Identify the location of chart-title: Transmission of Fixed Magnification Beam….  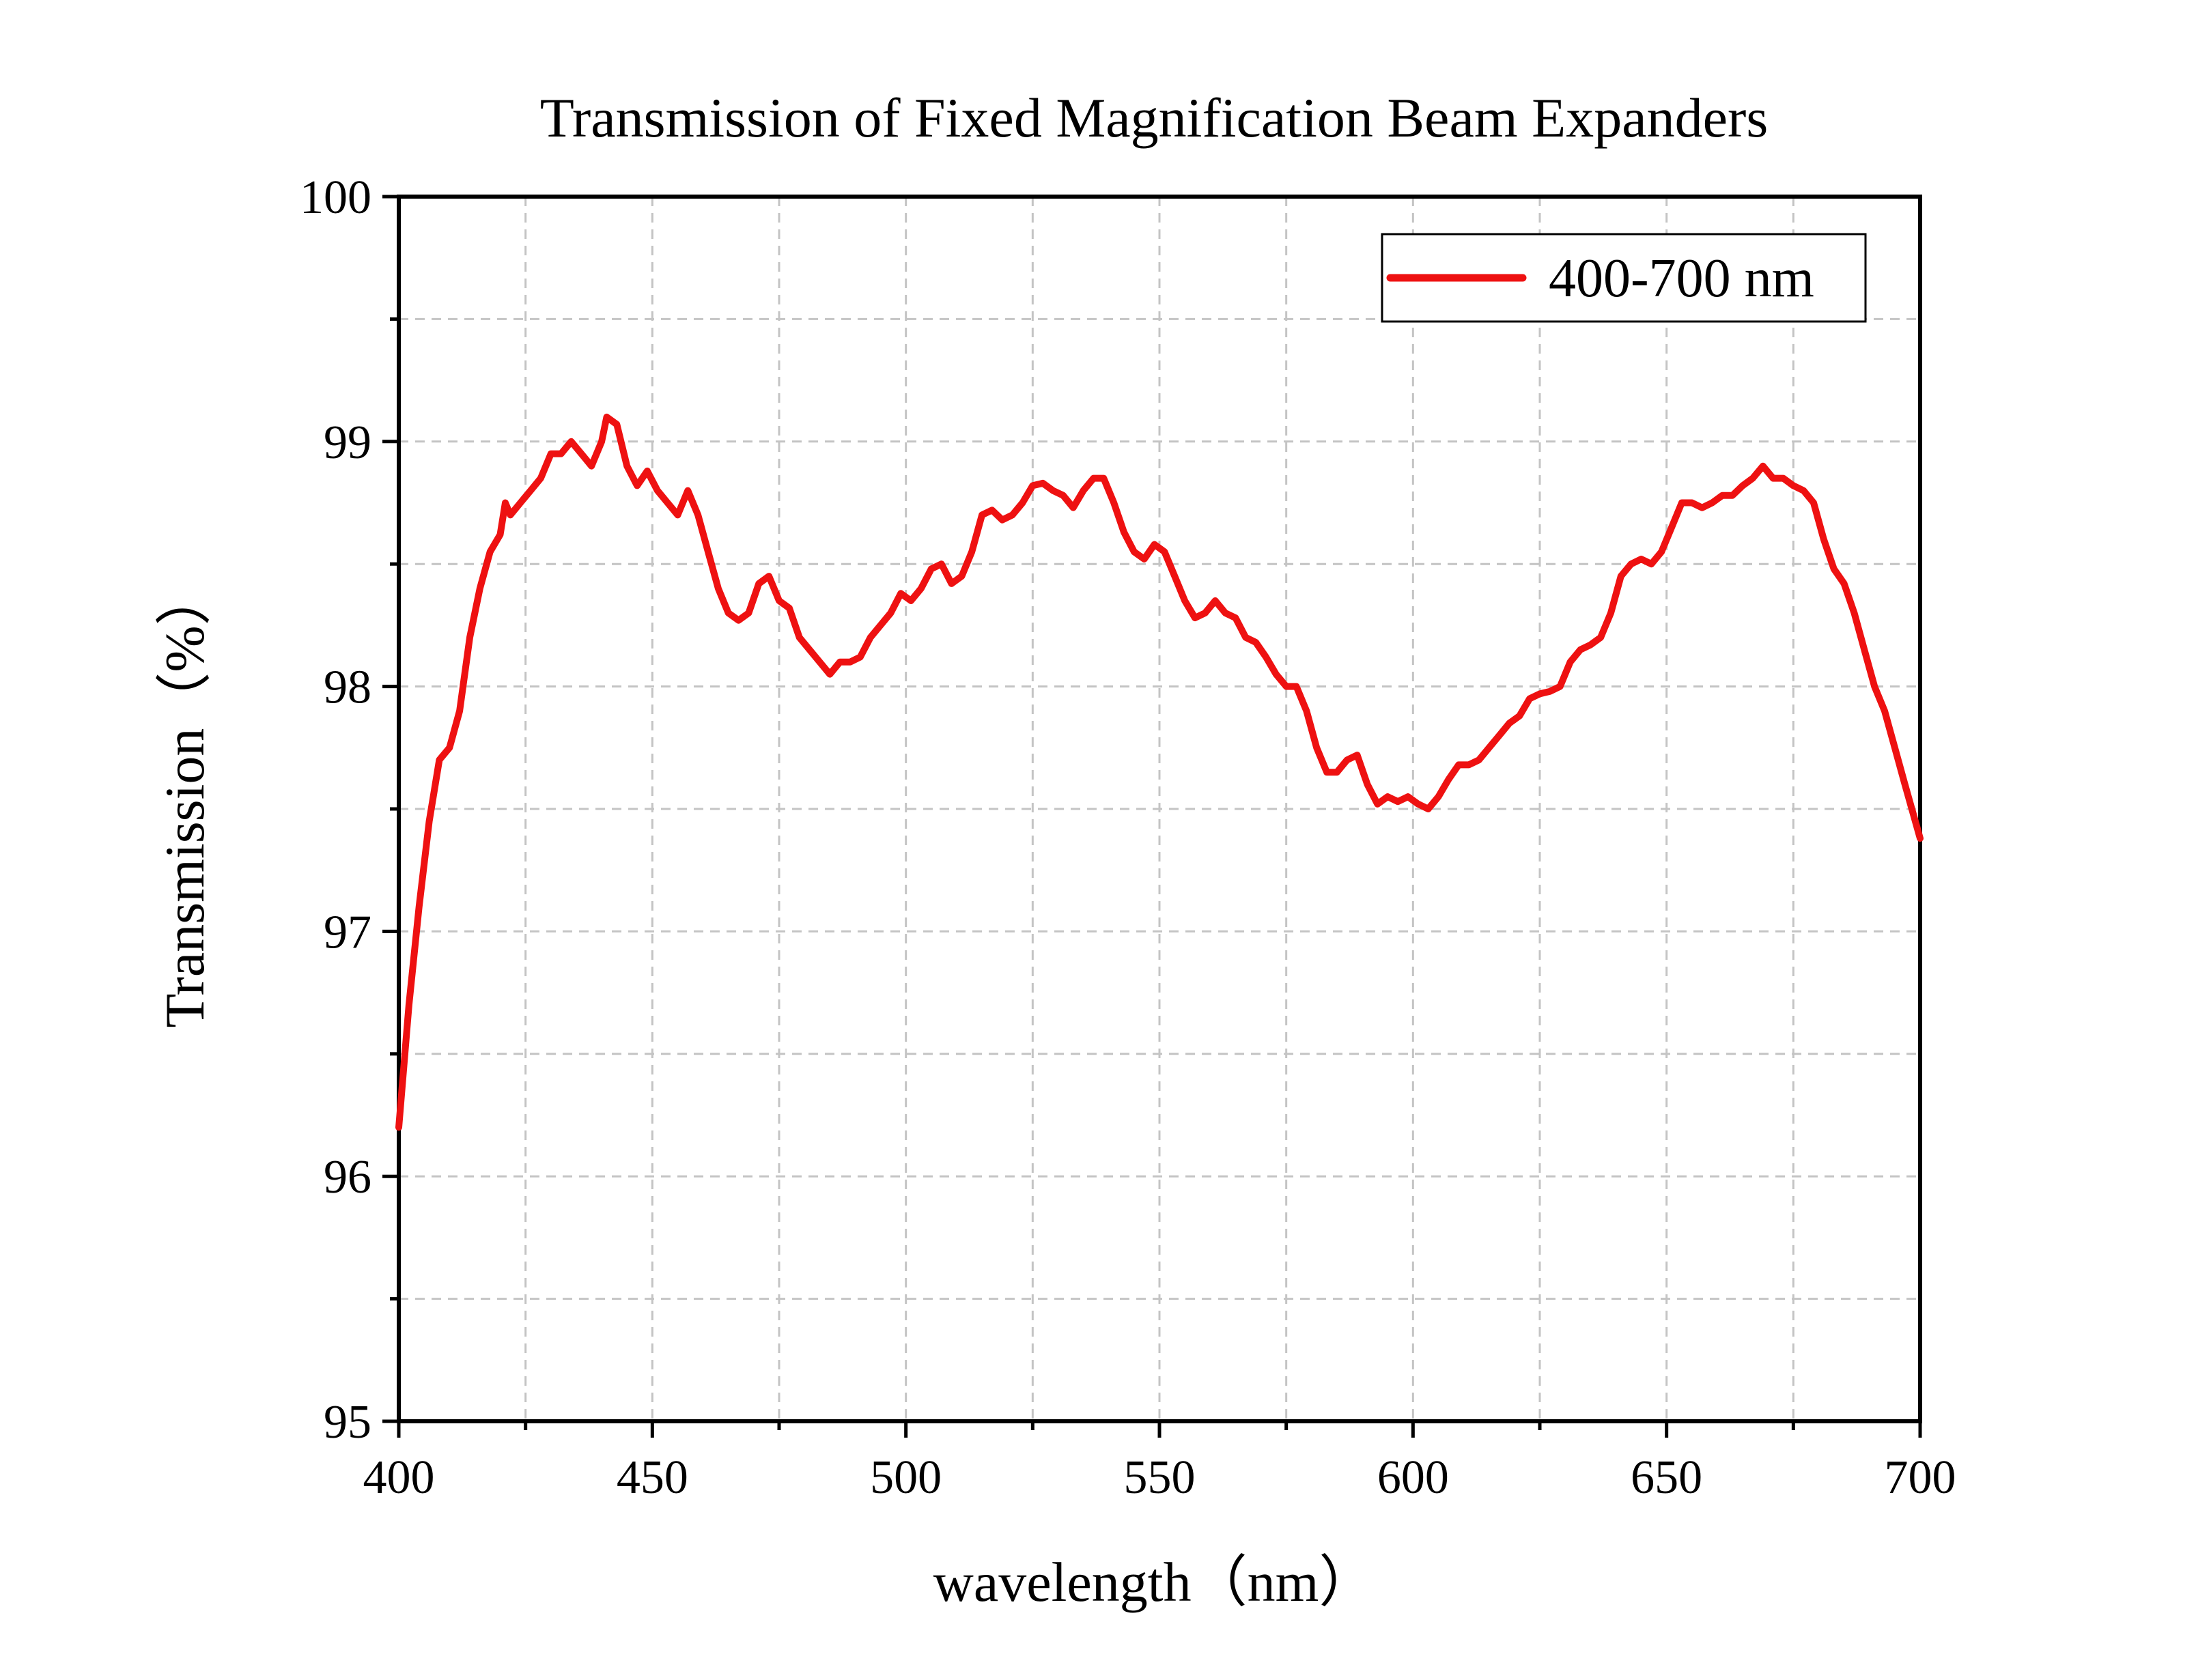
(1154, 118).